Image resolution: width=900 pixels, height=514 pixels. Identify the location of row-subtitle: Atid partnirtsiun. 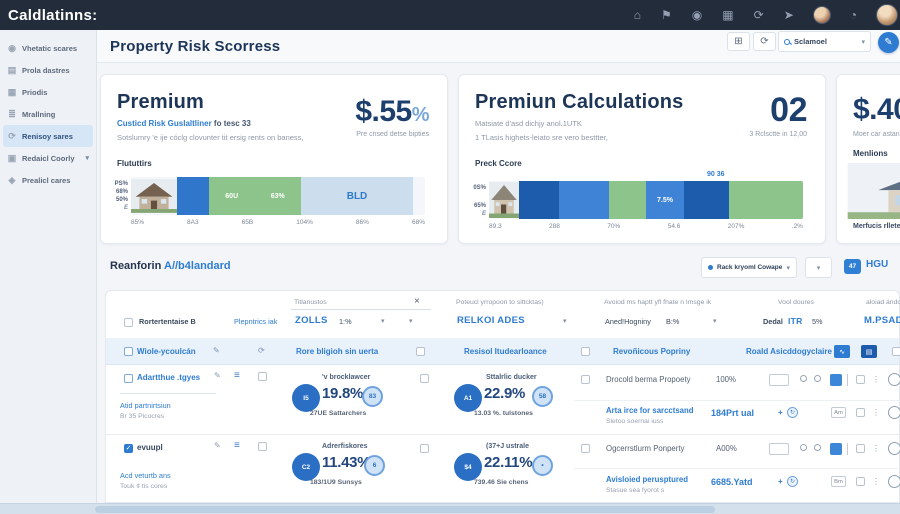
(145, 405).